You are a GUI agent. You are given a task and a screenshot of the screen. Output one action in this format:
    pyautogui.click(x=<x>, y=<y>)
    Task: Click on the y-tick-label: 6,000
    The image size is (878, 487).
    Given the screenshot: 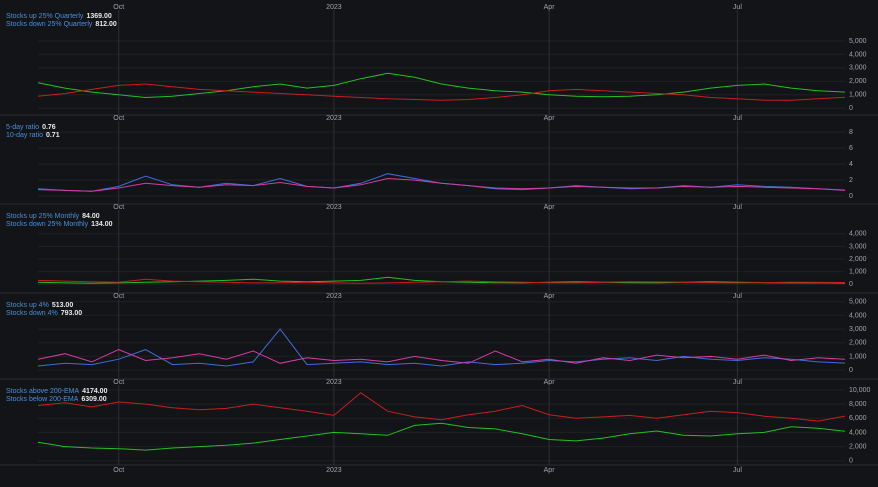 What is the action you would take?
    pyautogui.click(x=858, y=418)
    